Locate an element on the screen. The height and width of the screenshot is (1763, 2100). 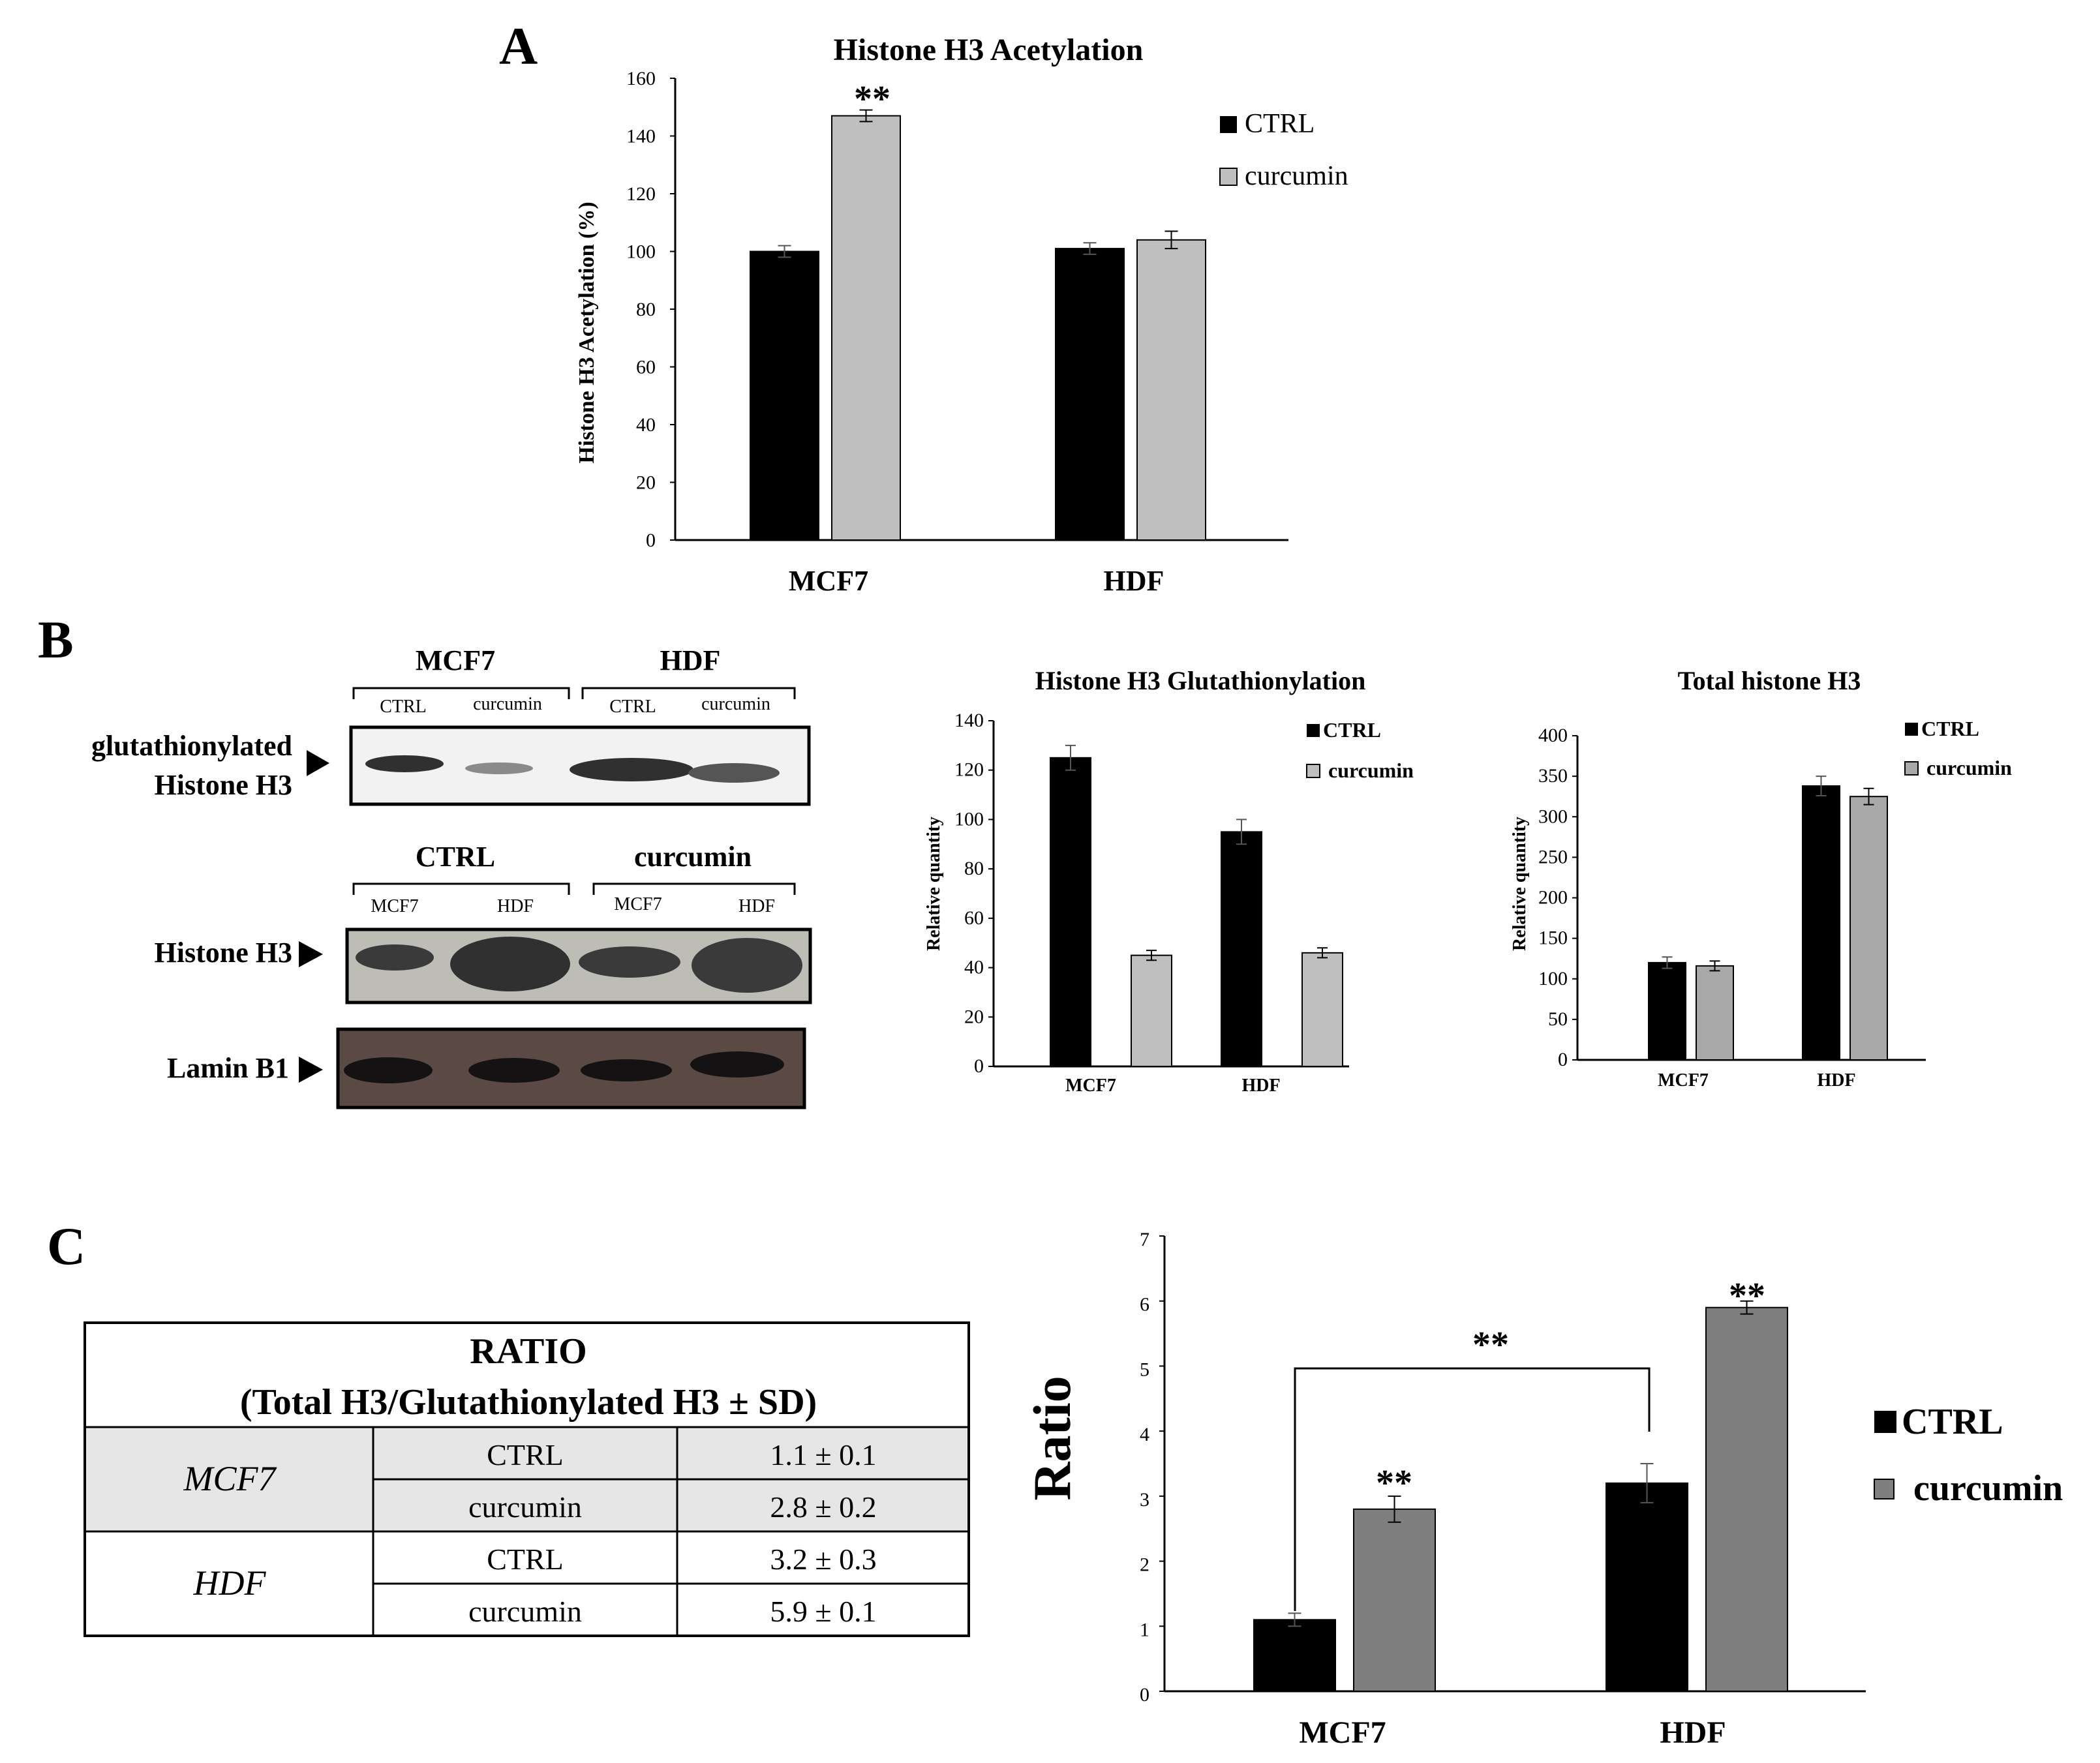
blot-glut-bracket-left is located at coordinates (461, 693).